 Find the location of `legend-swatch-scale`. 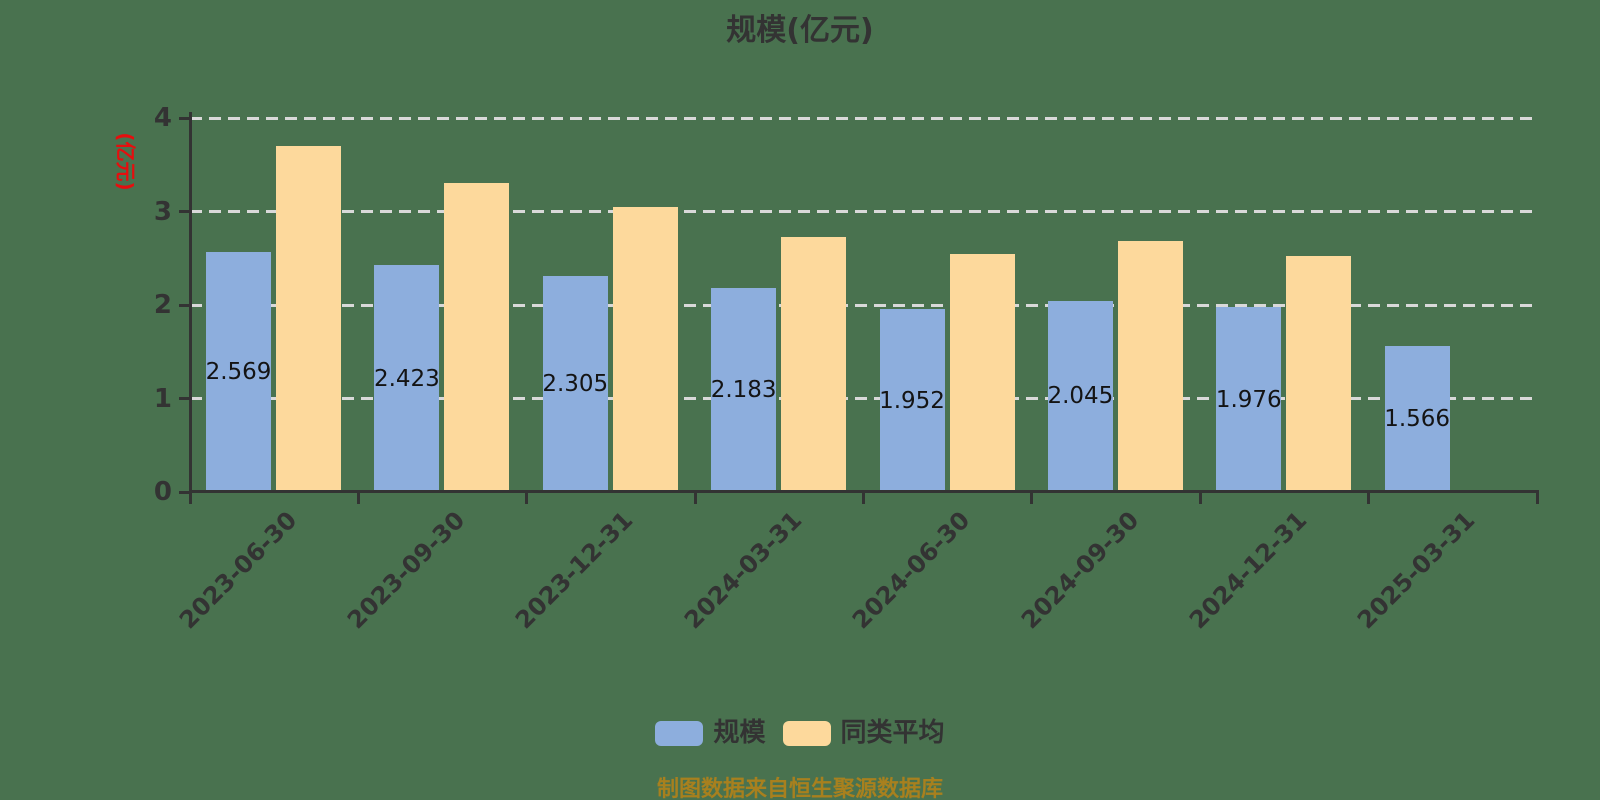

legend-swatch-scale is located at coordinates (679, 733).